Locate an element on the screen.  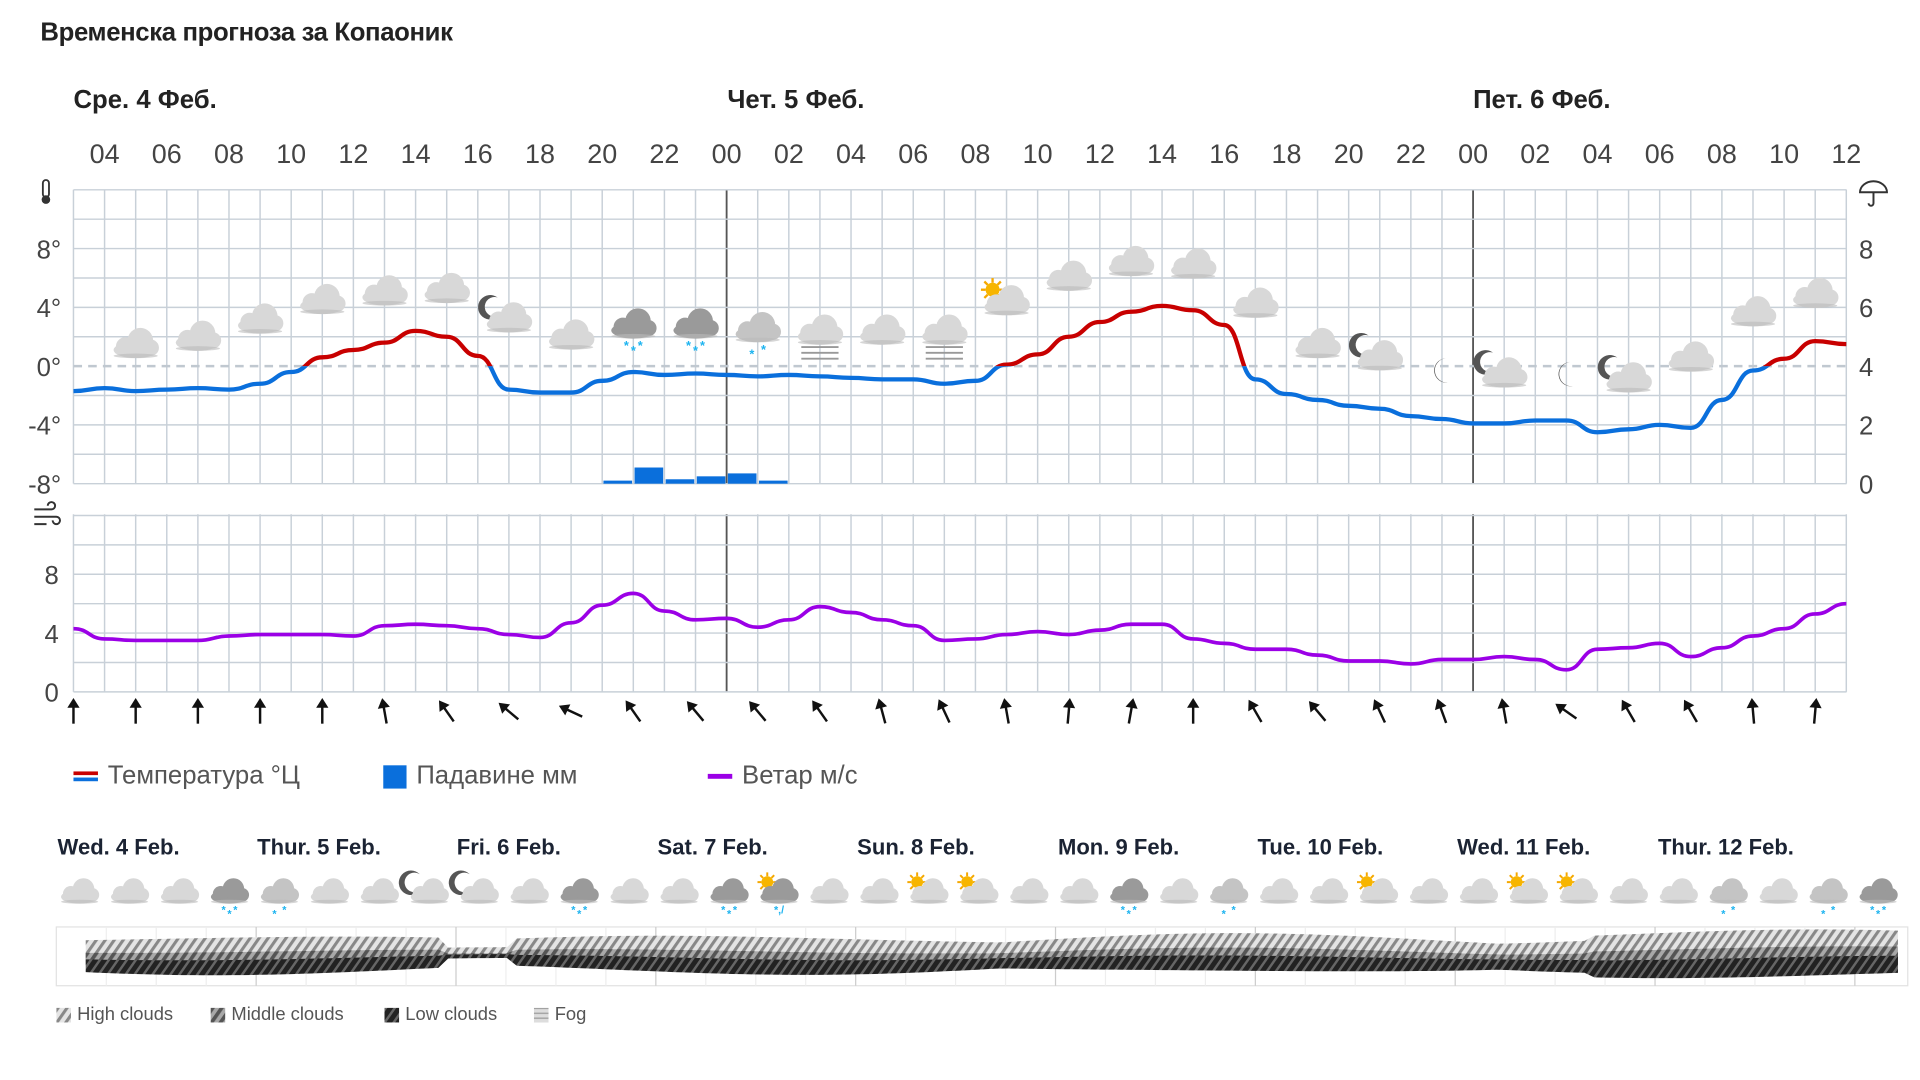
y-tick-label-temp: -8° is located at coordinates (44, 485).